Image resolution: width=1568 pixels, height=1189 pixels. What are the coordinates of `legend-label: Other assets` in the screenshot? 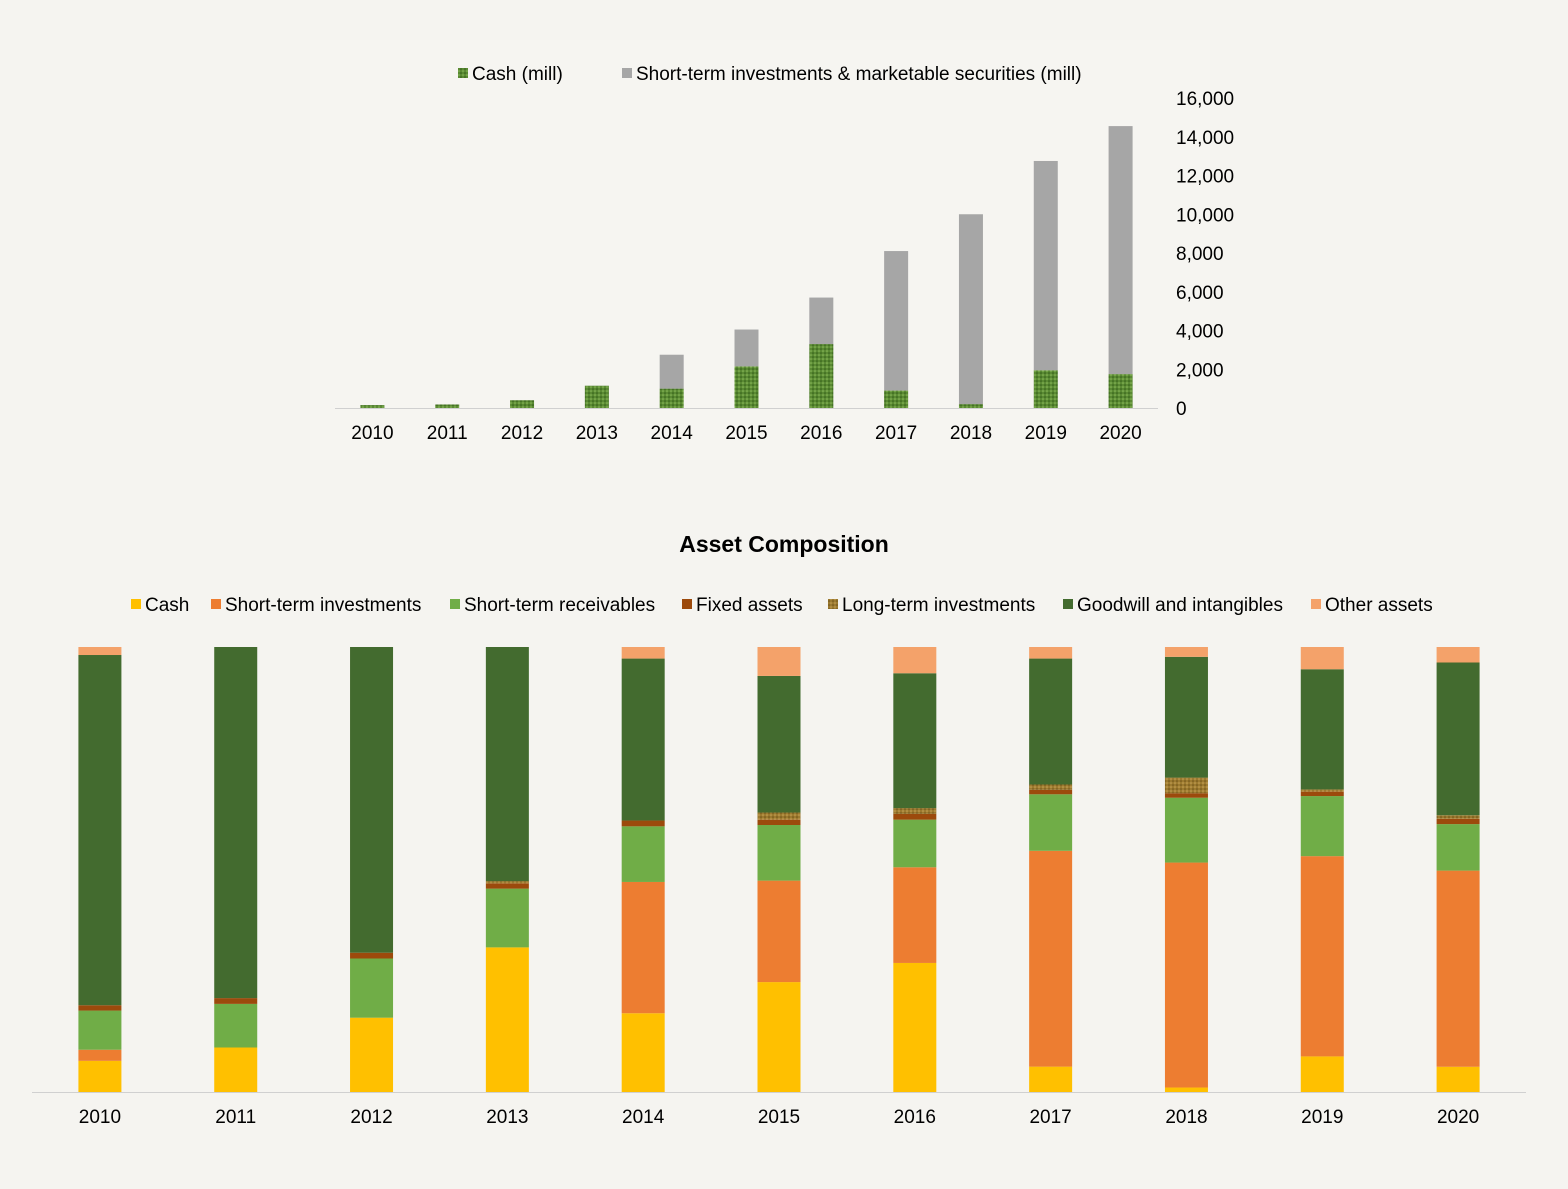 It's located at (1379, 605).